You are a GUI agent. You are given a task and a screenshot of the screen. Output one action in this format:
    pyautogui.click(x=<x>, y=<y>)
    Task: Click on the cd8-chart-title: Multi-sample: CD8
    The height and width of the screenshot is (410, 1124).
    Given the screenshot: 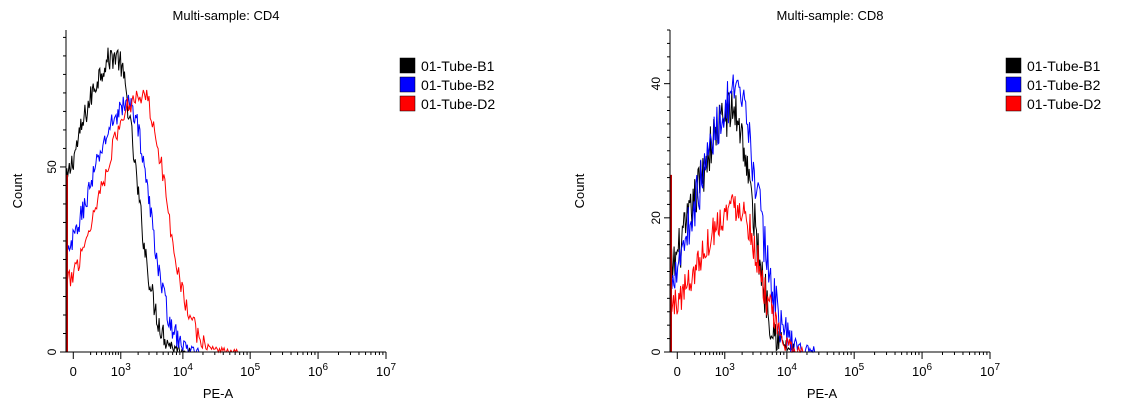 What is the action you would take?
    pyautogui.click(x=830, y=15)
    